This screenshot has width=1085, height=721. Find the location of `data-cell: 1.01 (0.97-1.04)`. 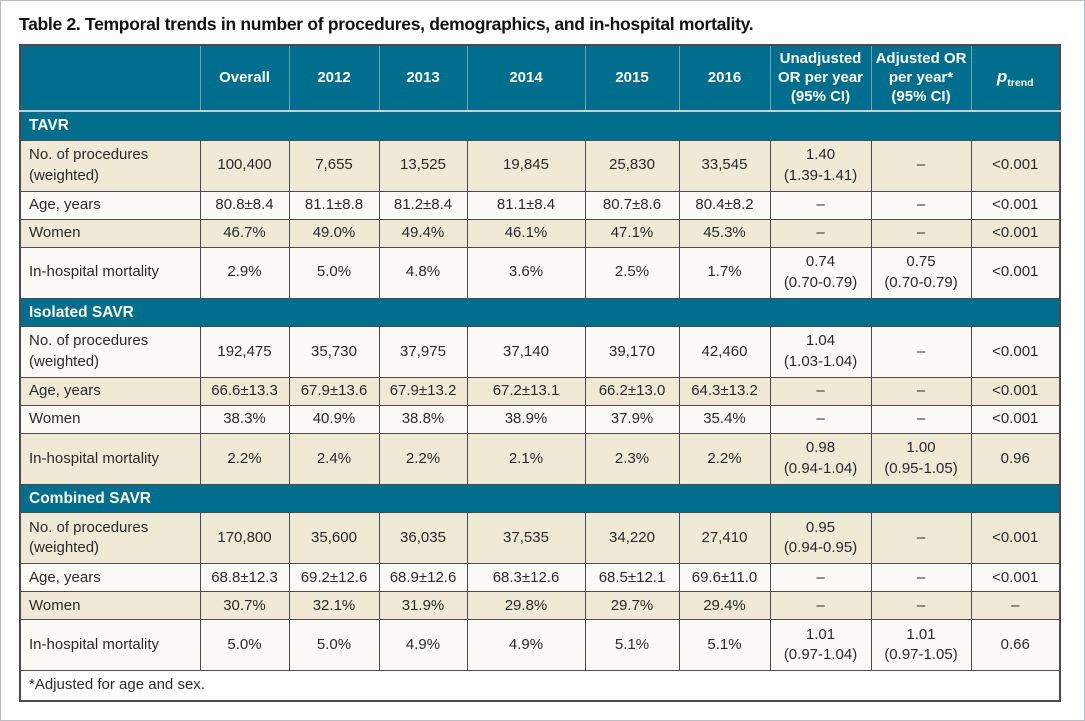

data-cell: 1.01 (0.97-1.04) is located at coordinates (820, 645).